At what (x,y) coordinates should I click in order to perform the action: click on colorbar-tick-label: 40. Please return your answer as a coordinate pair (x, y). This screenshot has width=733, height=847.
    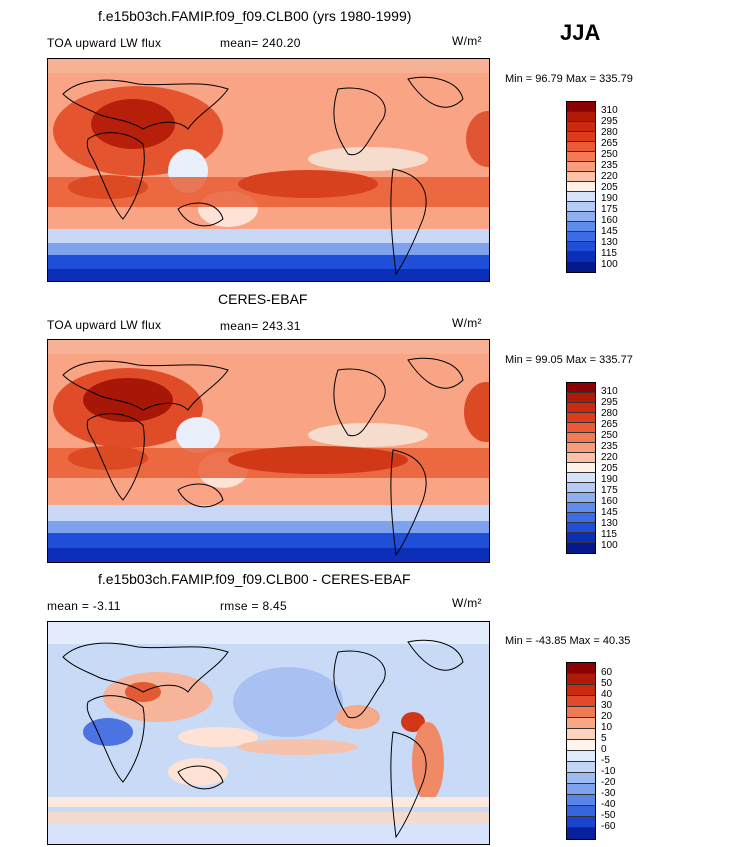
    Looking at the image, I should click on (607, 694).